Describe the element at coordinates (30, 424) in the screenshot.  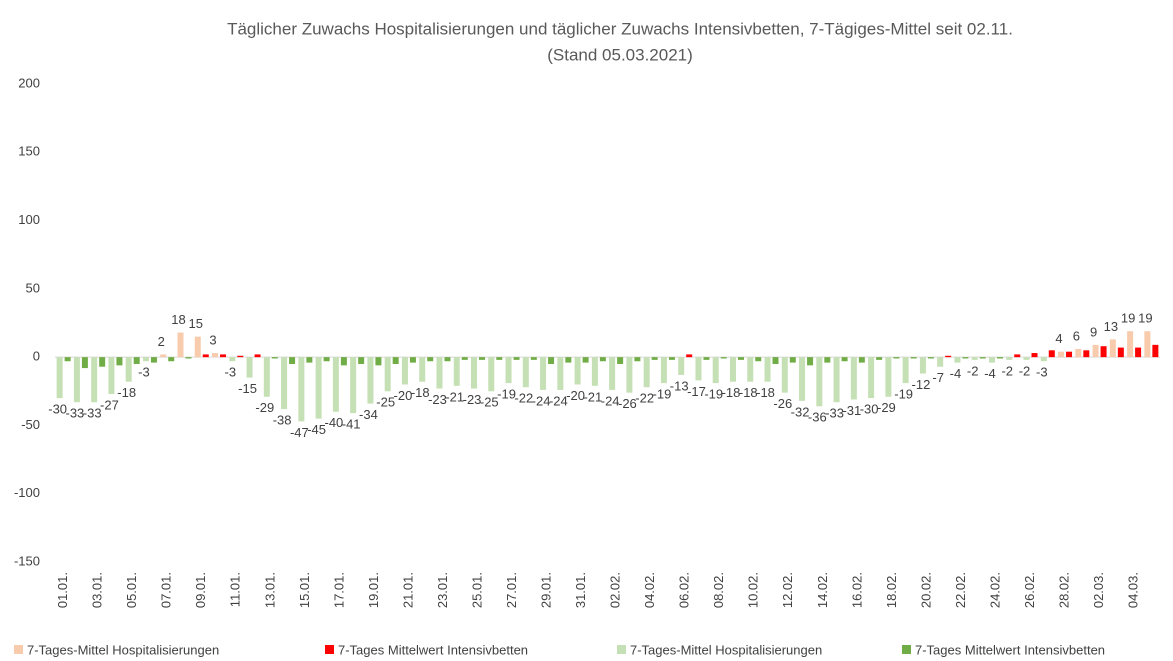
I see `y-tick-label: -50` at that location.